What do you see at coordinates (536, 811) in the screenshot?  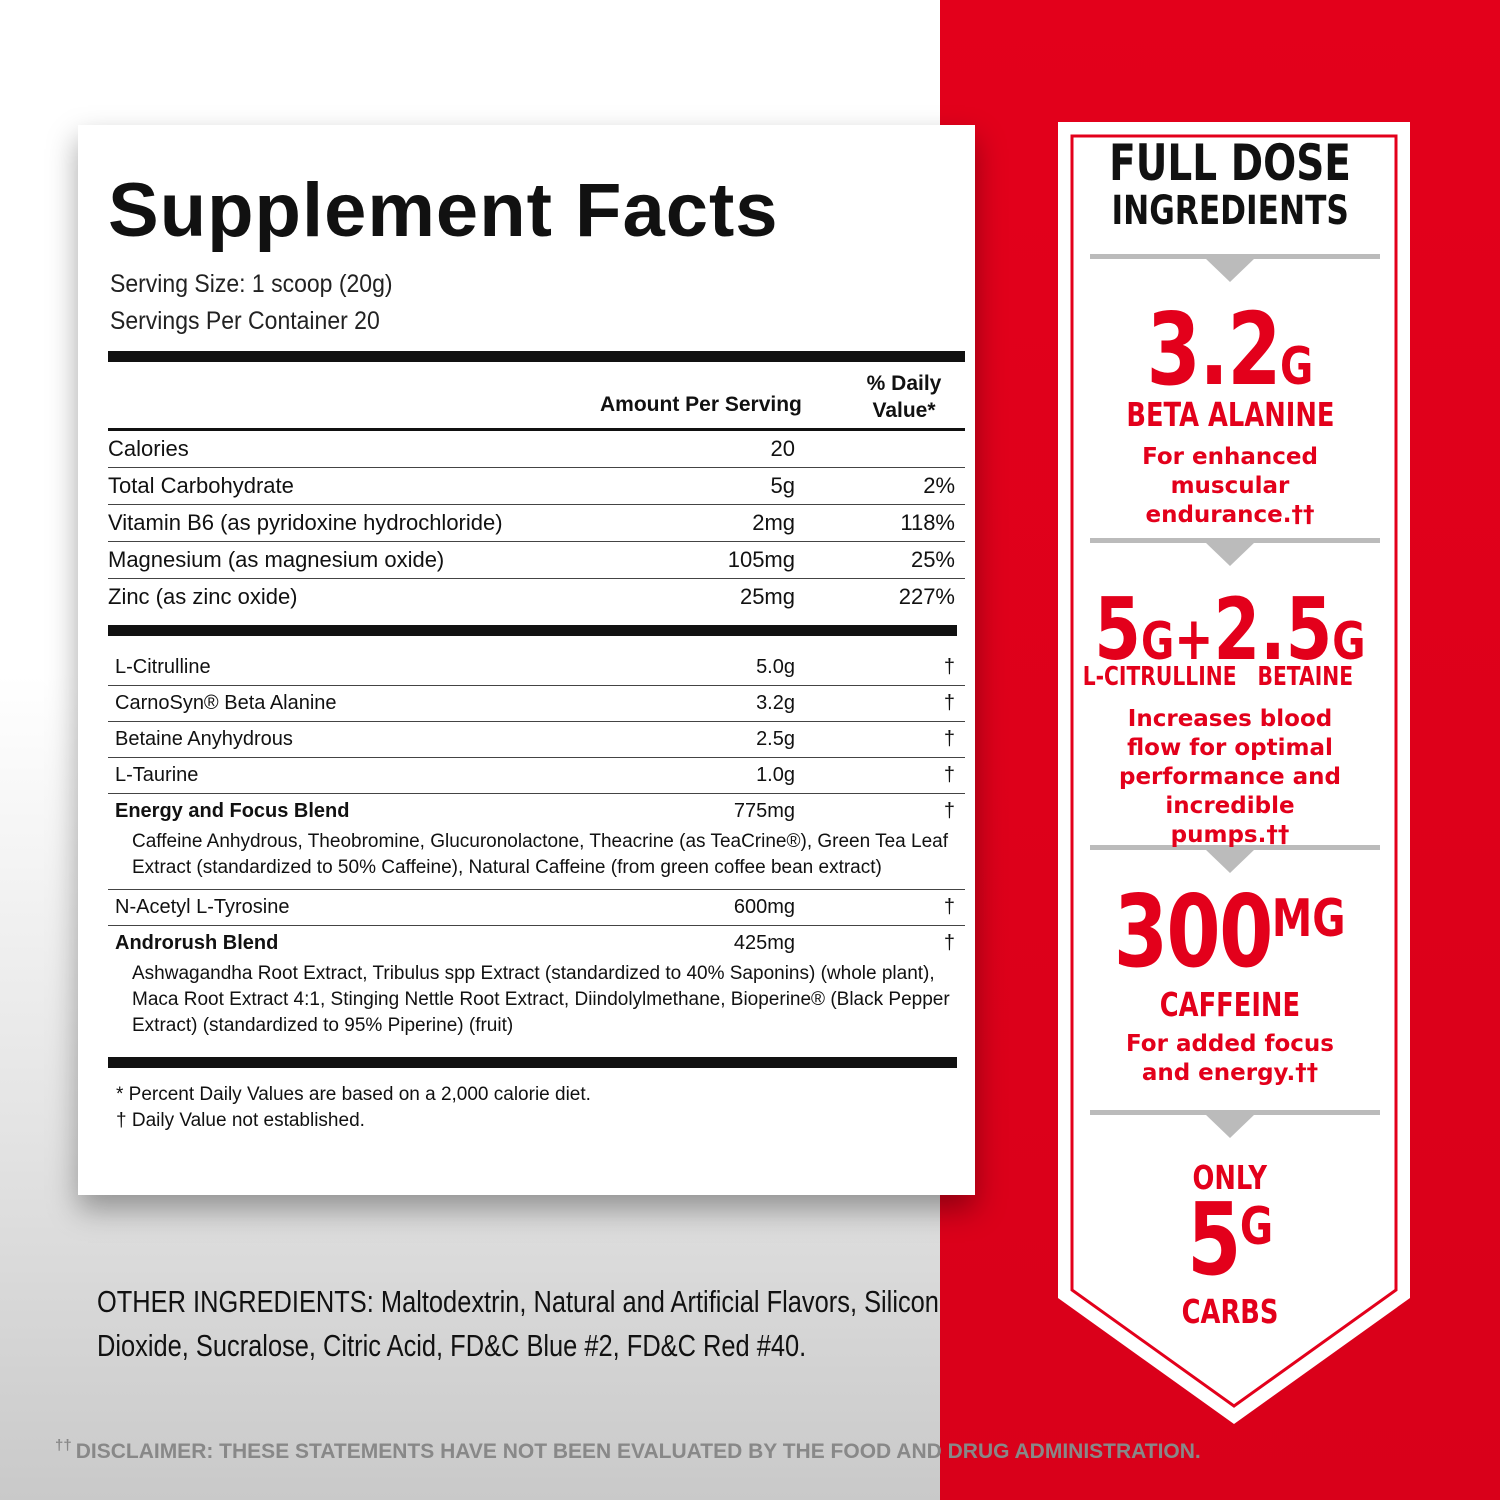 I see `fact-row: Energy and Focus Blend 775mg †` at bounding box center [536, 811].